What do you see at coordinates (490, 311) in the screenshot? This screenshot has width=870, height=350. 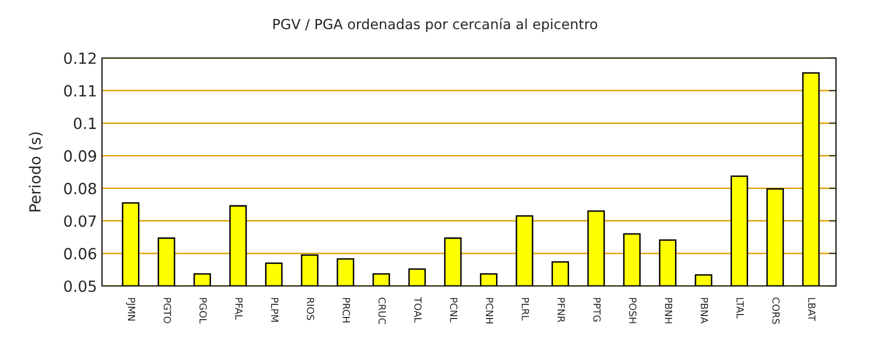 I see `x-tick-label: PCNH` at bounding box center [490, 311].